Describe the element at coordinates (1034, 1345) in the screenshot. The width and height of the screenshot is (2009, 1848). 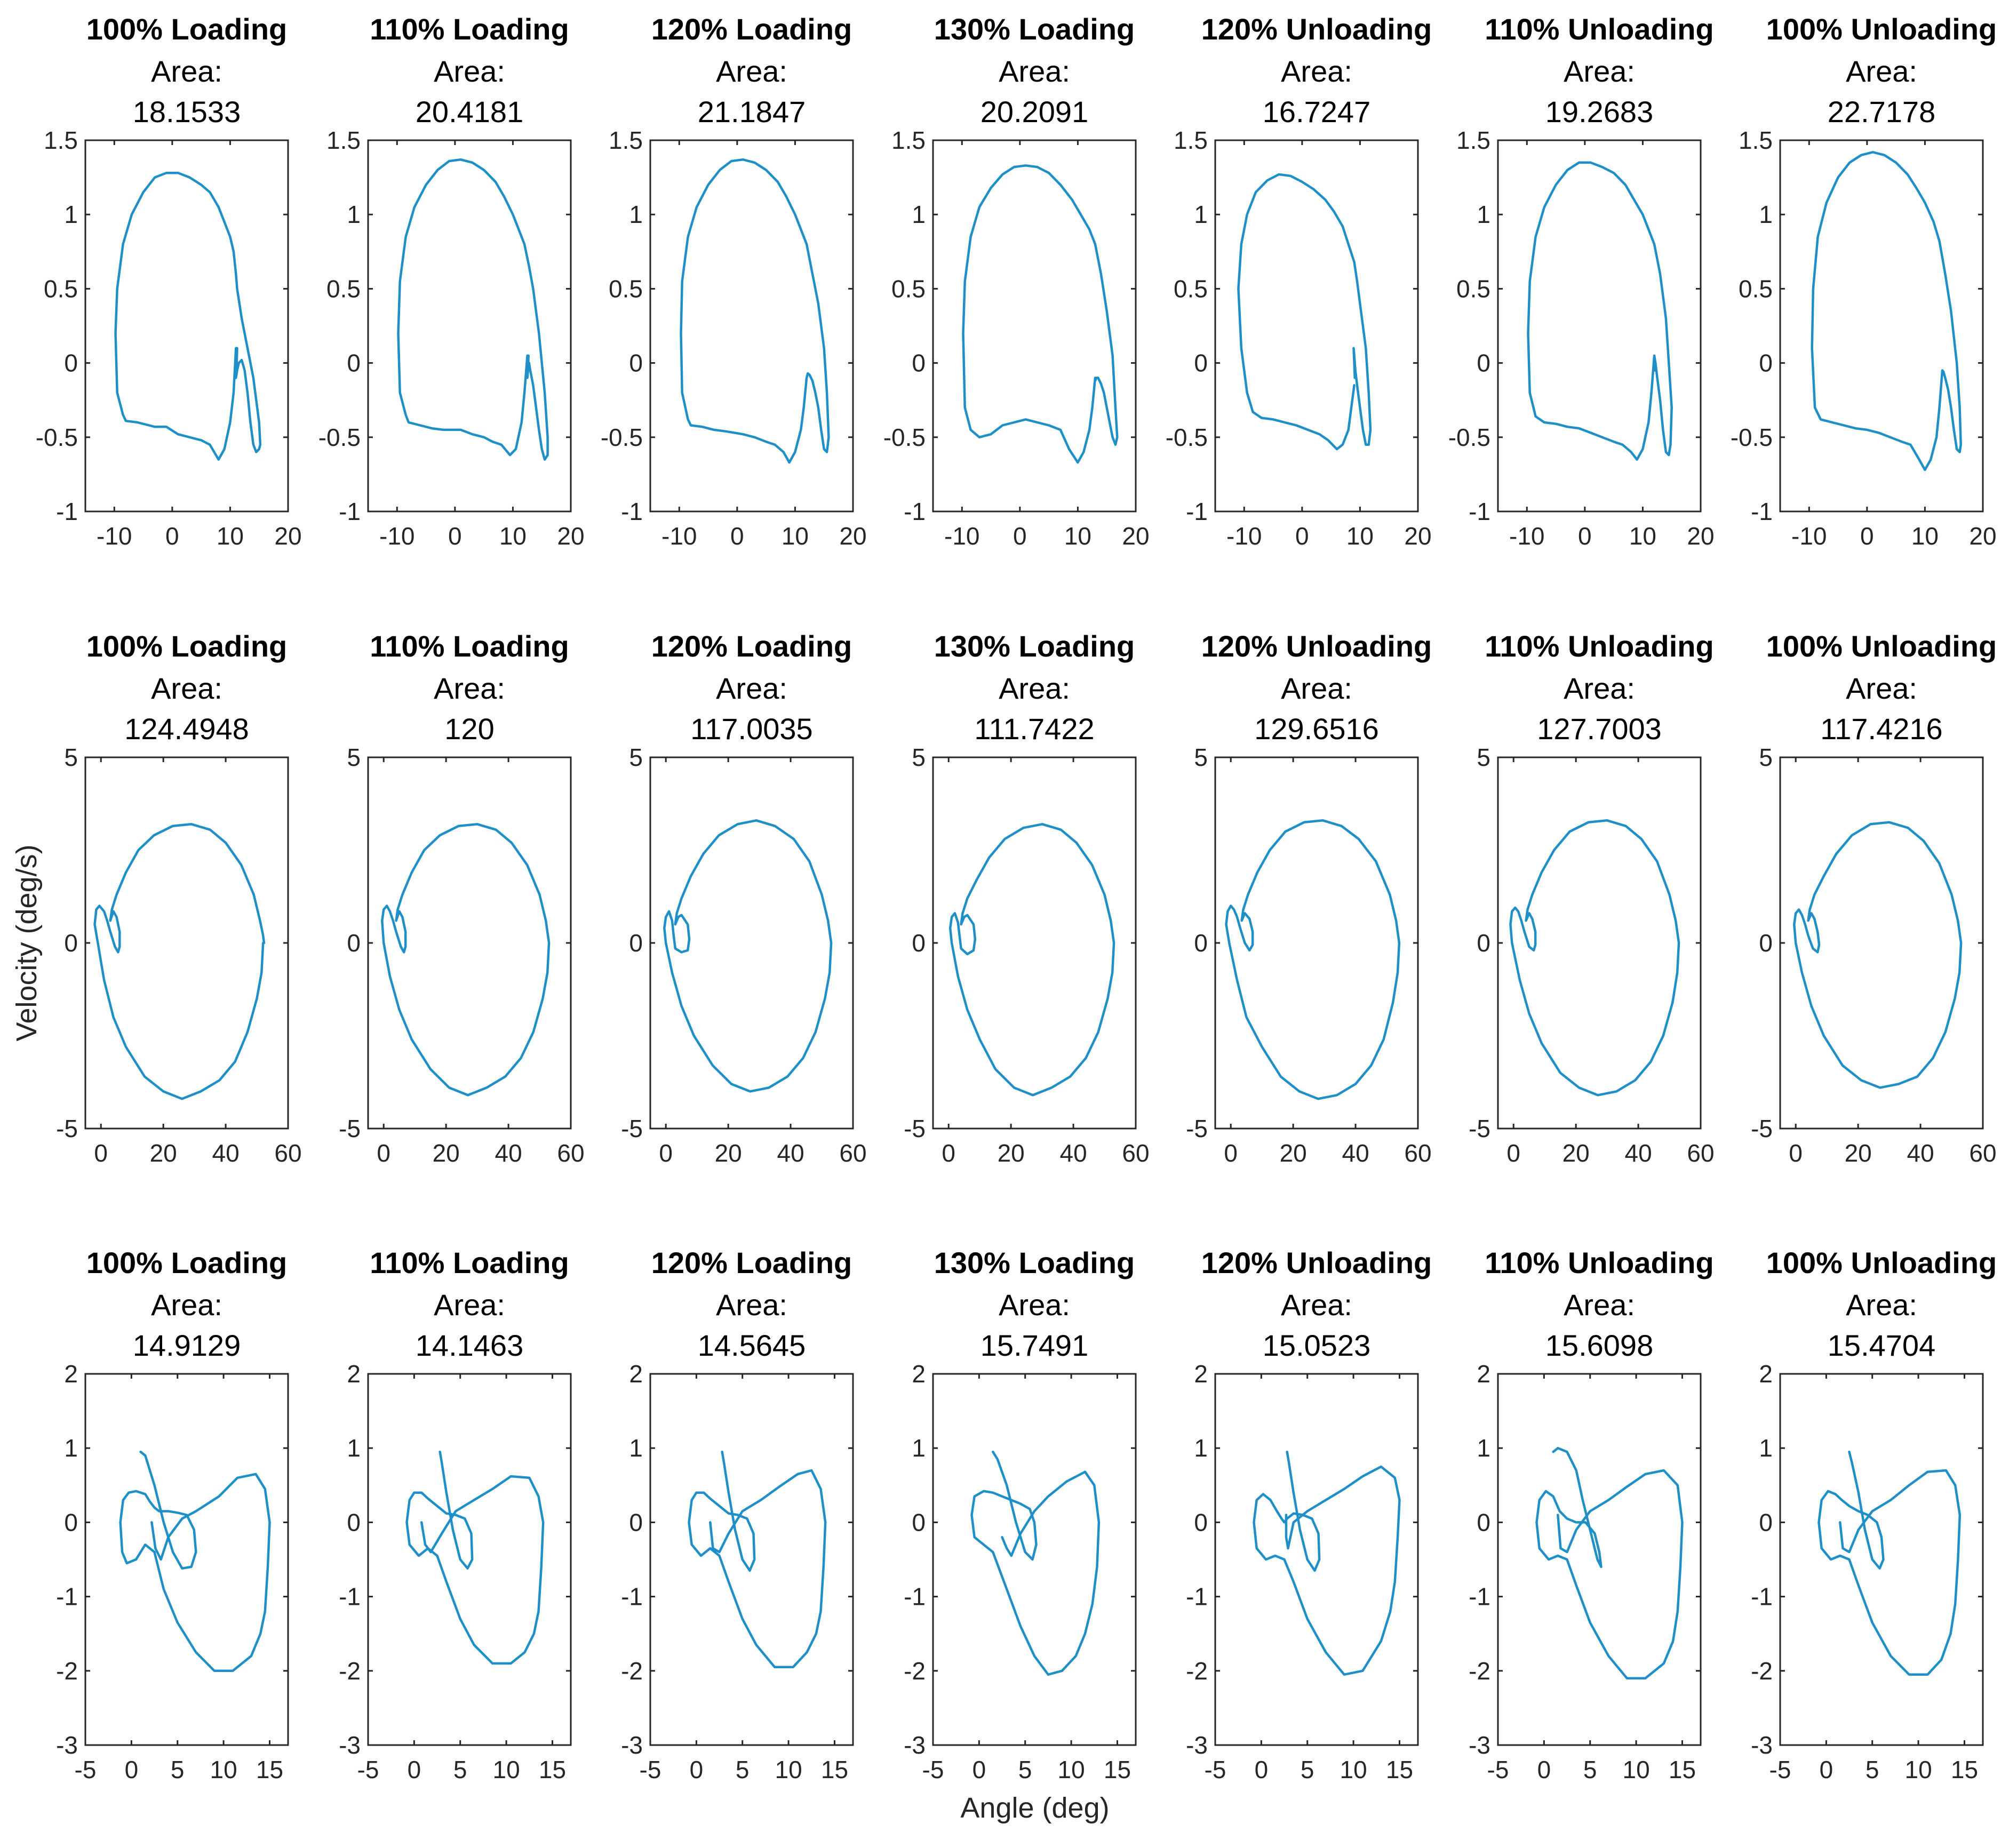
I see `area-value: 15.7491` at that location.